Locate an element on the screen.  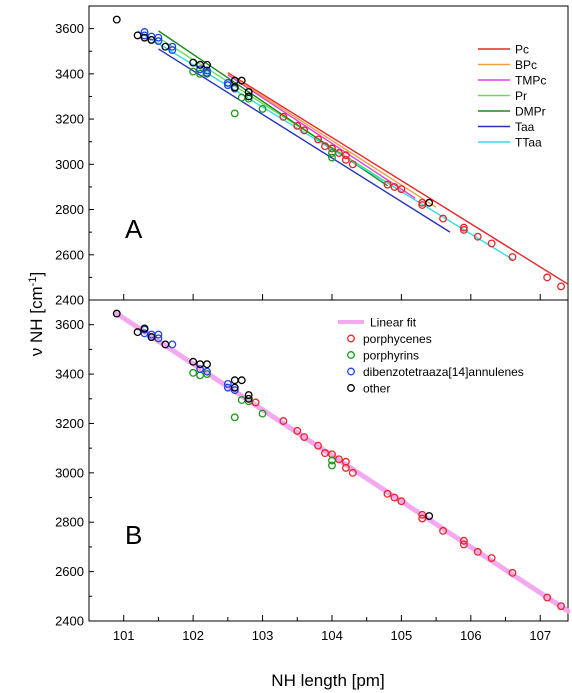
x-tick-label: 105 is located at coordinates (402, 635).